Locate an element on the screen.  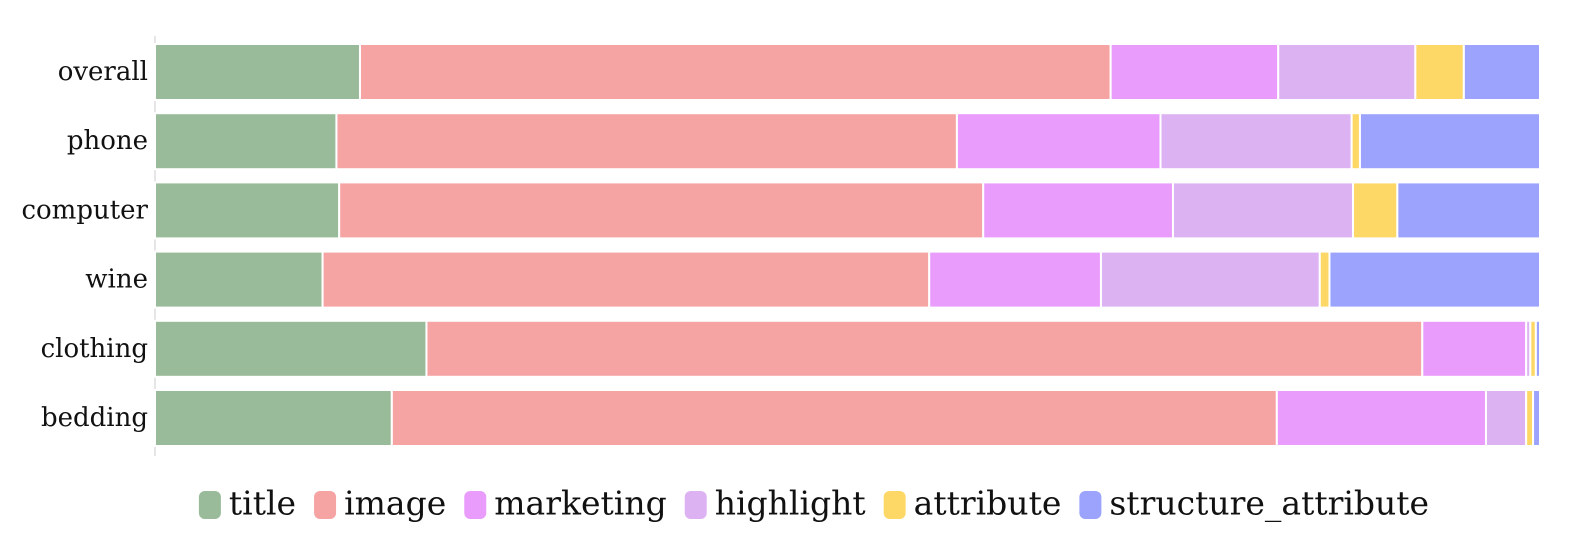
bar-segment-bedding-highlight is located at coordinates (1506, 418).